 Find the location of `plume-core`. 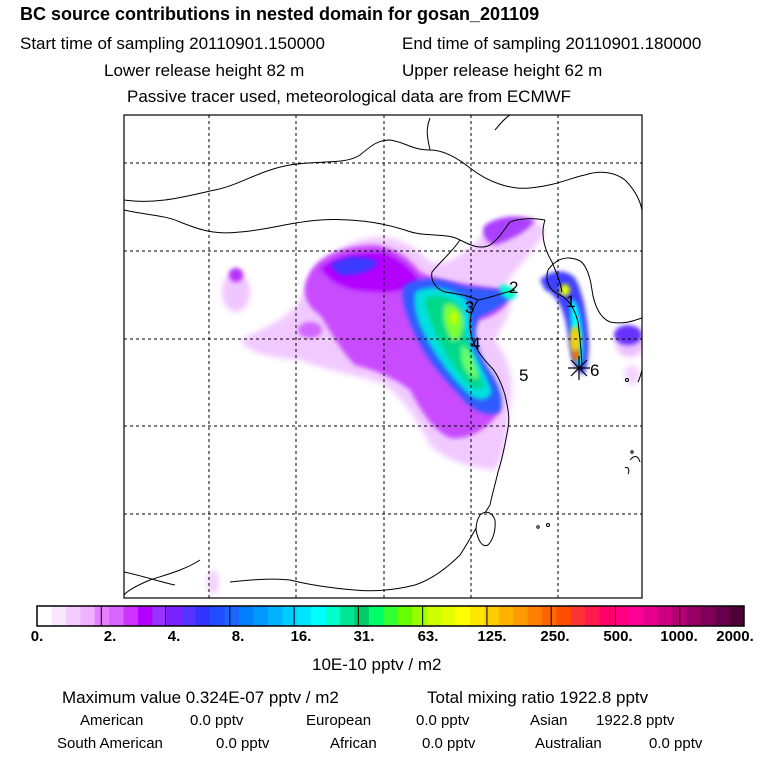

plume-core is located at coordinates (499, 342).